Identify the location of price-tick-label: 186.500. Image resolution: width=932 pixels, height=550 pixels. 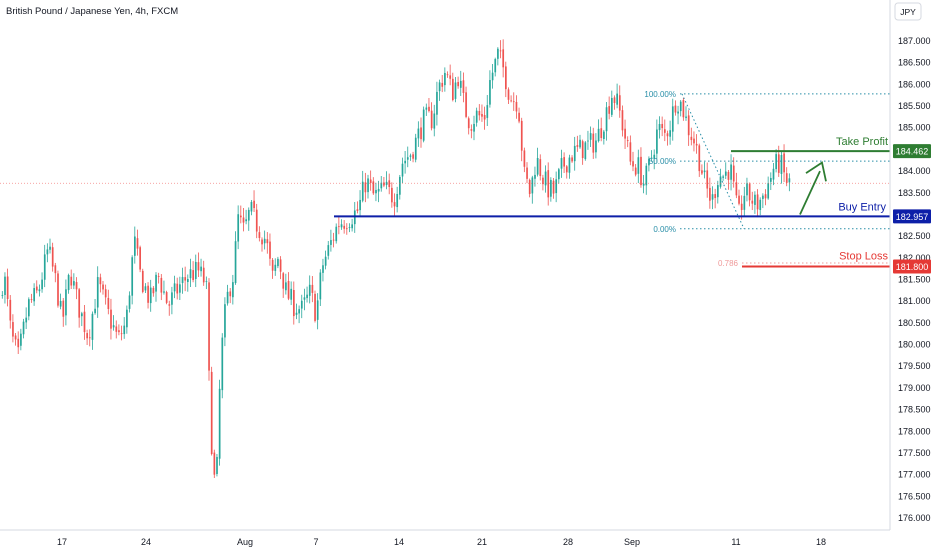
(914, 63).